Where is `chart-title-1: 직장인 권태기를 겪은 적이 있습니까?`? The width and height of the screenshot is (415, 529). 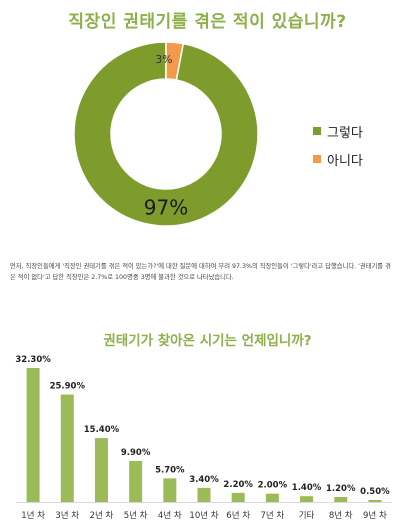 chart-title-1: 직장인 권태기를 겪은 적이 있습니까? is located at coordinates (207, 22).